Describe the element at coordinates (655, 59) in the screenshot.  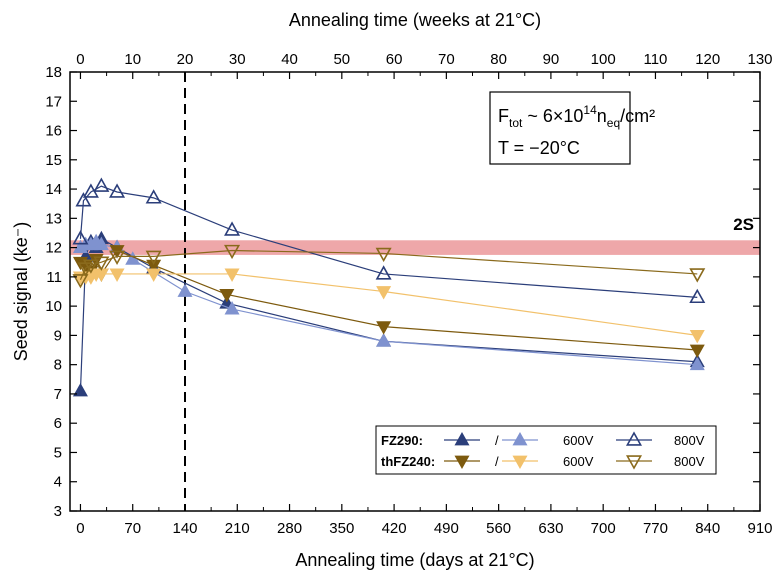
I see `top-x-tick-label: 110` at that location.